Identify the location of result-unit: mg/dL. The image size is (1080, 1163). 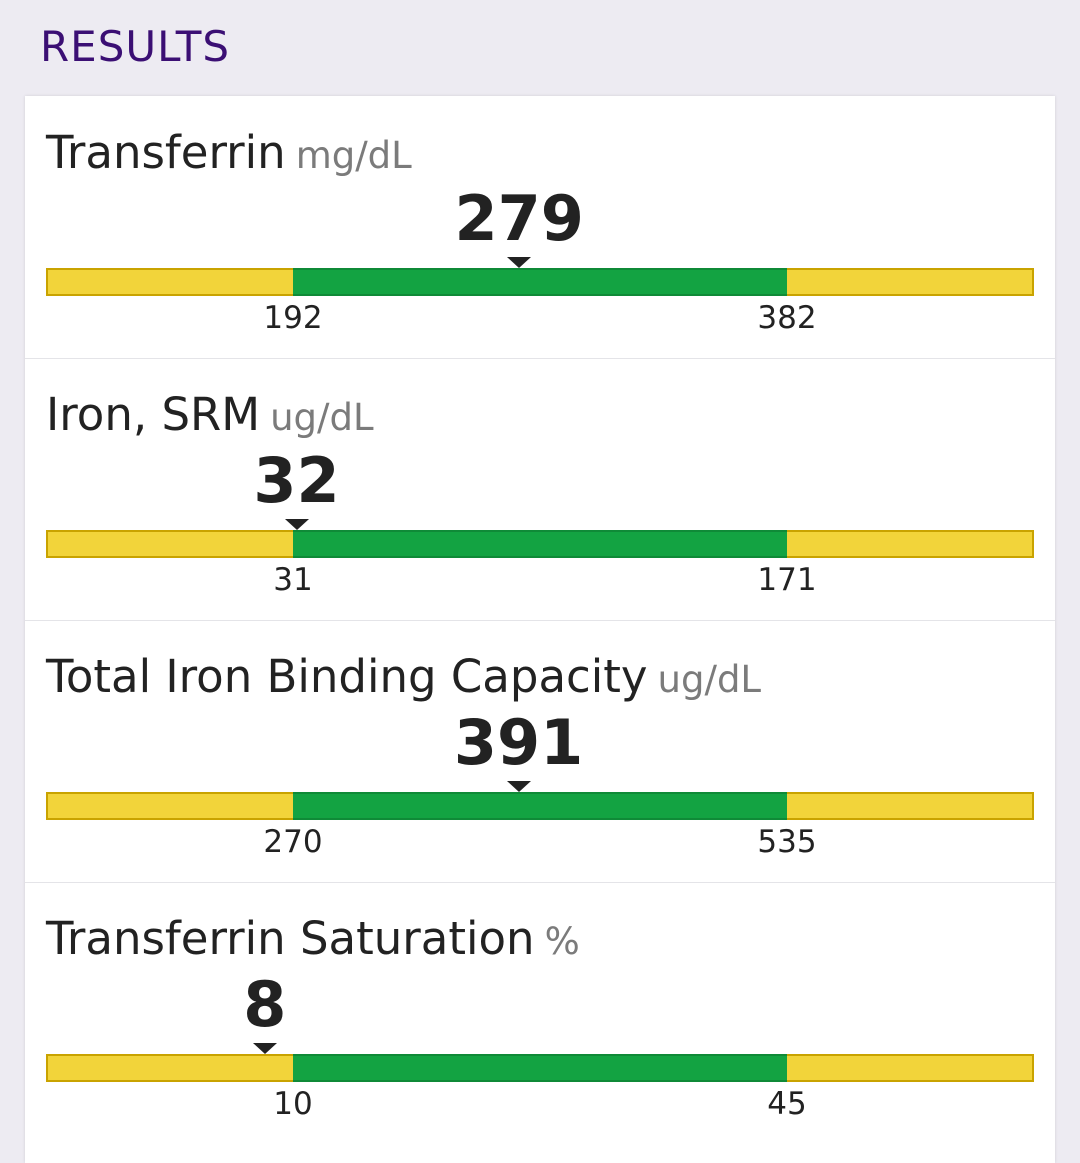
(353, 155).